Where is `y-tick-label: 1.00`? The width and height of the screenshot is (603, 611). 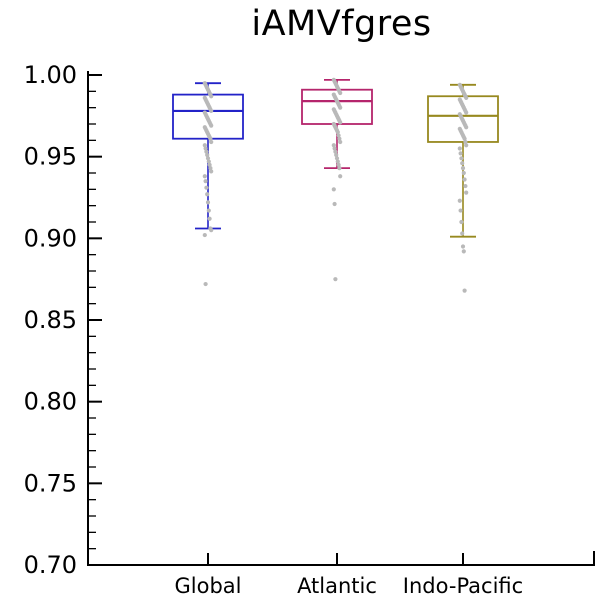 y-tick-label: 1.00 is located at coordinates (50, 75).